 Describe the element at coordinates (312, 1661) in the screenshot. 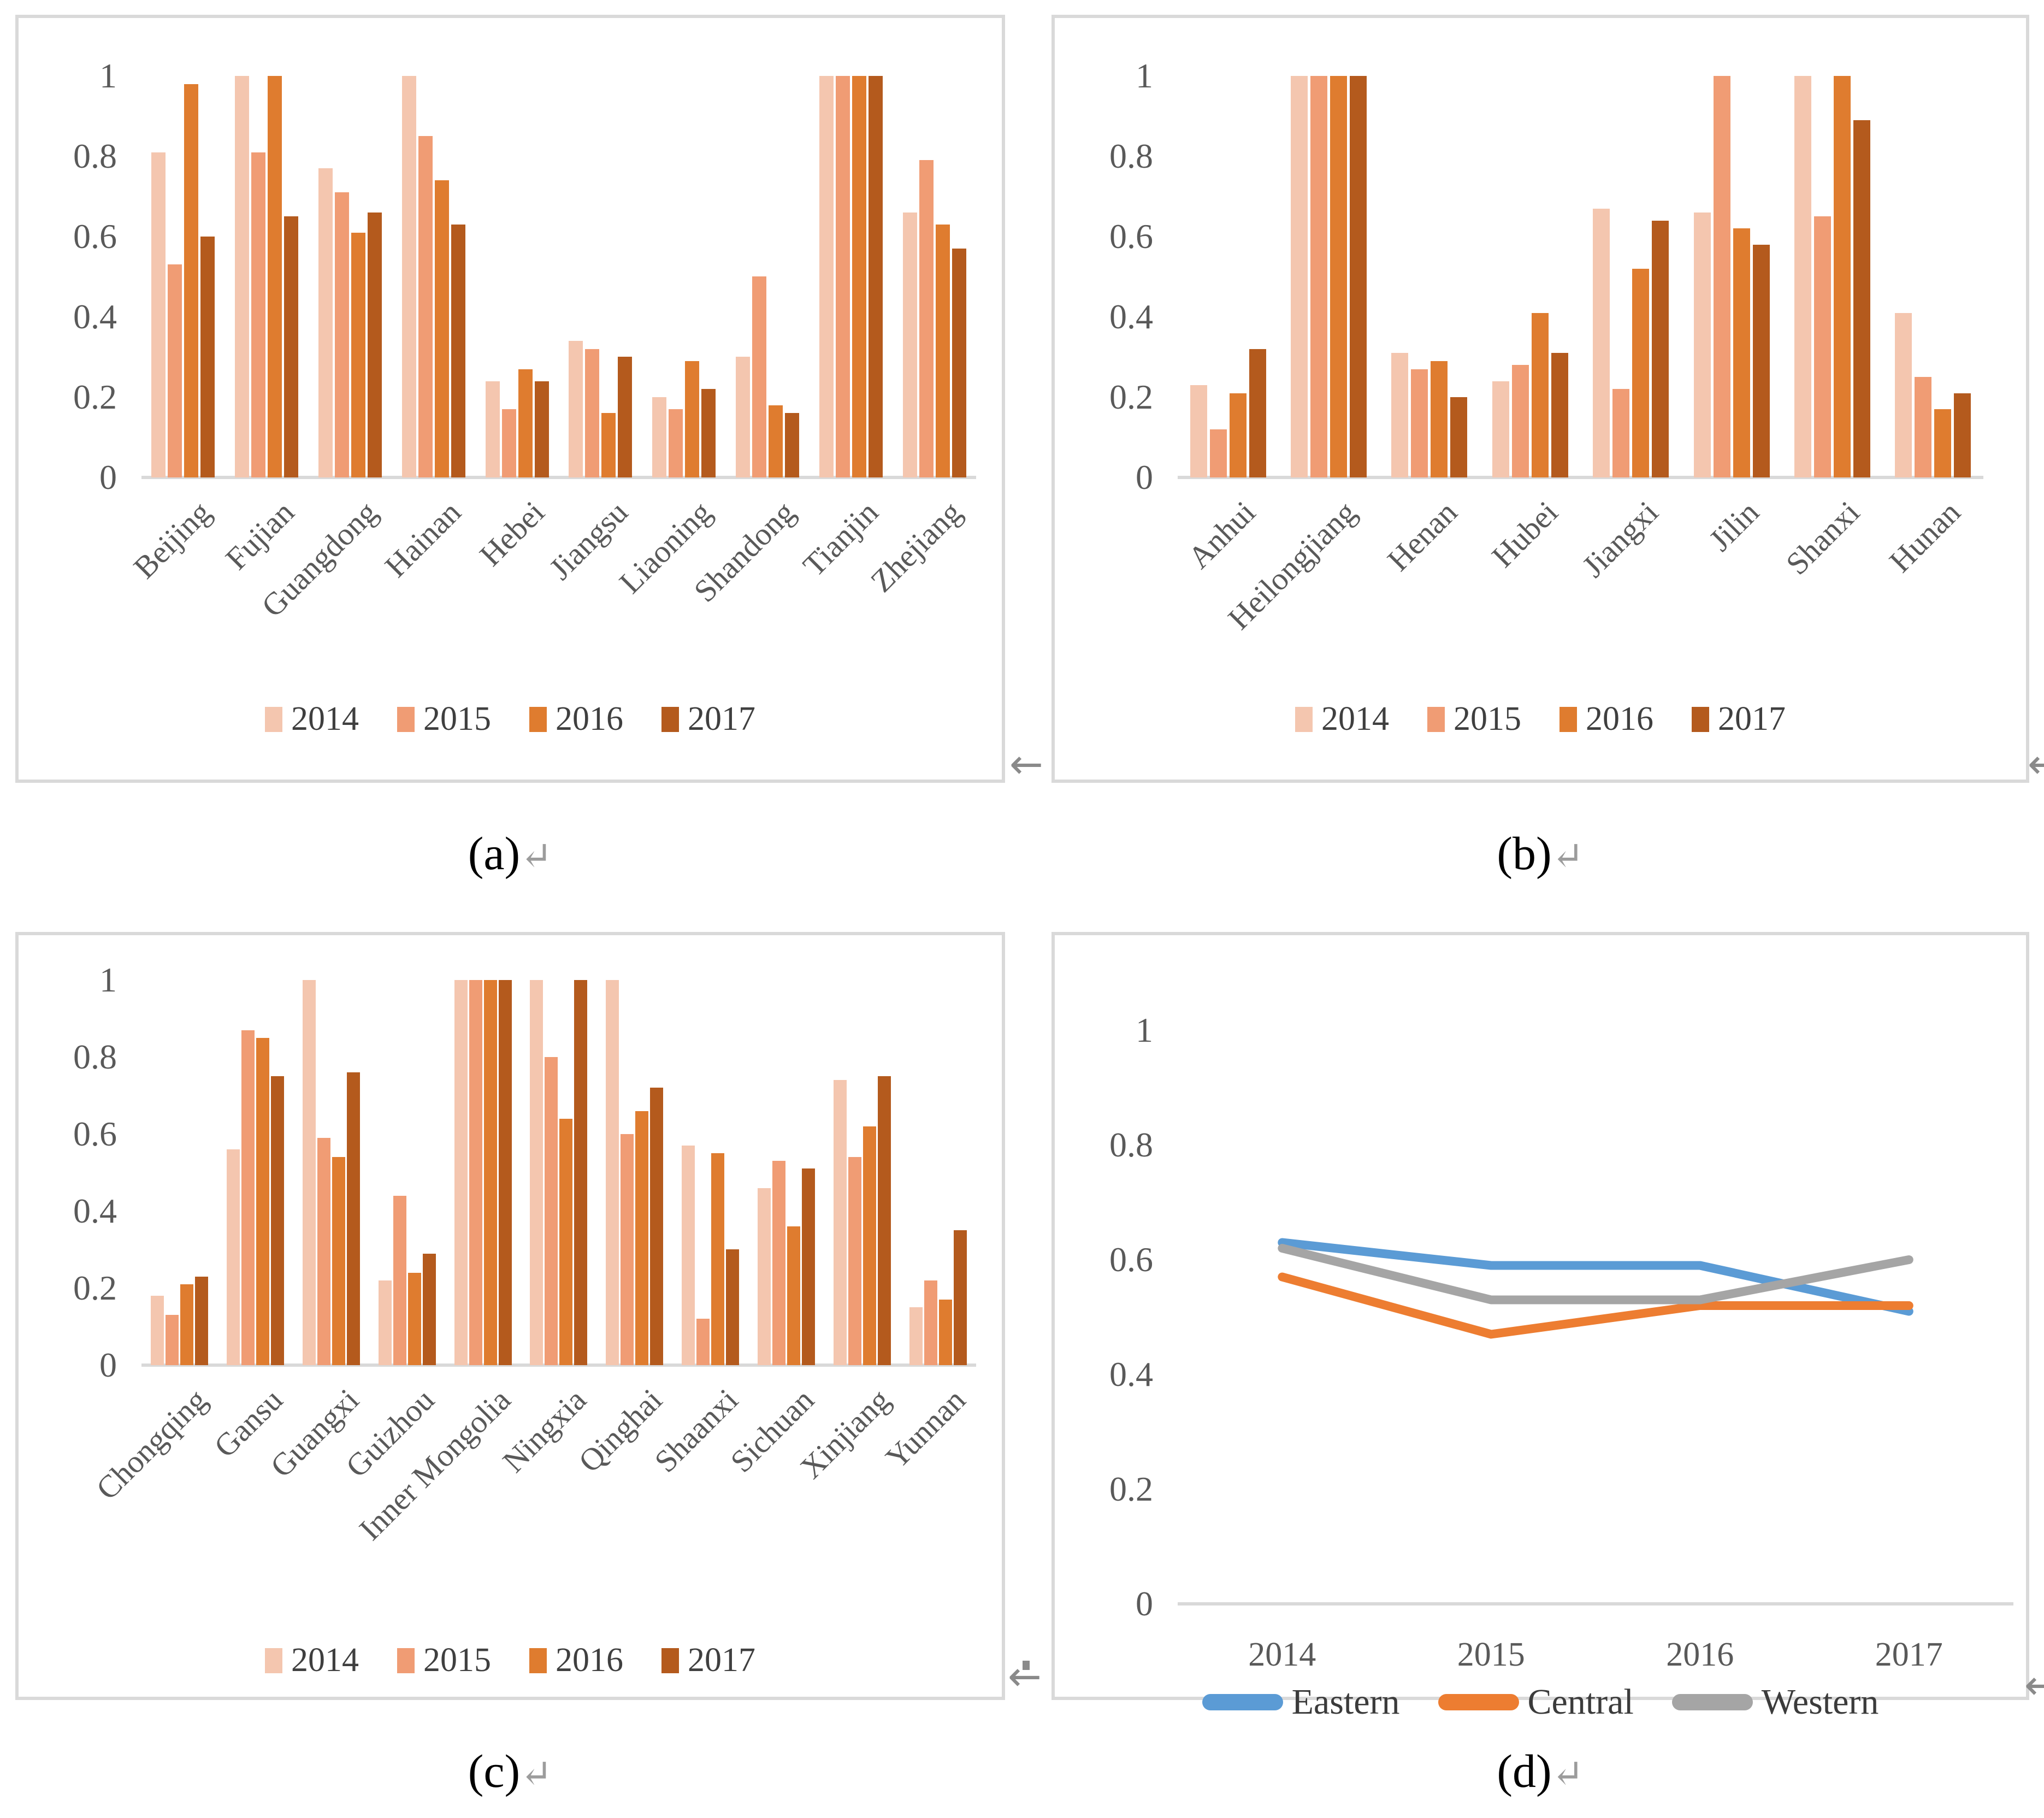

I see `legend-item: 2014` at that location.